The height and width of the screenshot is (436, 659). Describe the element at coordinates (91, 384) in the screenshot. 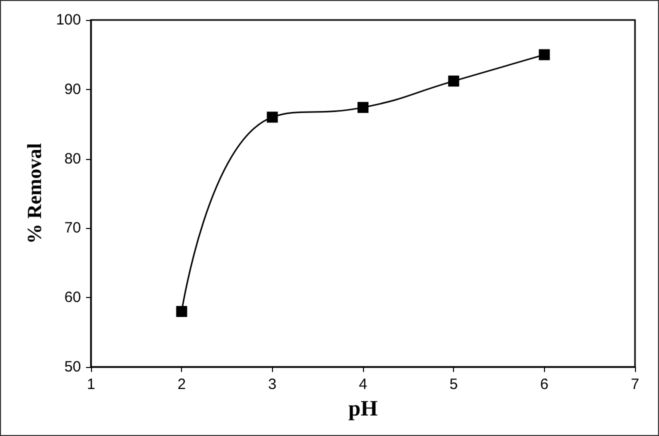

I see `x-tick-label: 1` at that location.